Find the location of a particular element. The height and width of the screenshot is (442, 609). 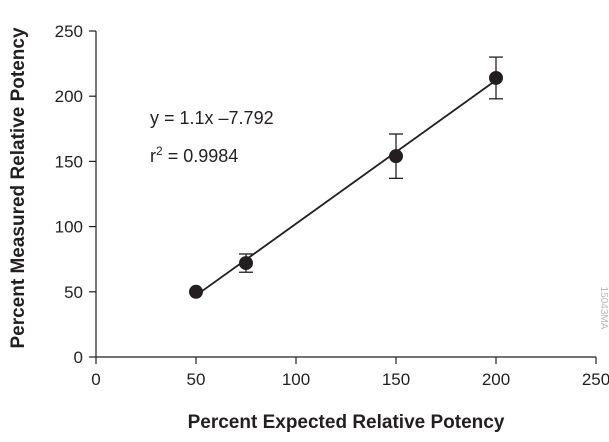

x-tick-label: 200 is located at coordinates (496, 379).